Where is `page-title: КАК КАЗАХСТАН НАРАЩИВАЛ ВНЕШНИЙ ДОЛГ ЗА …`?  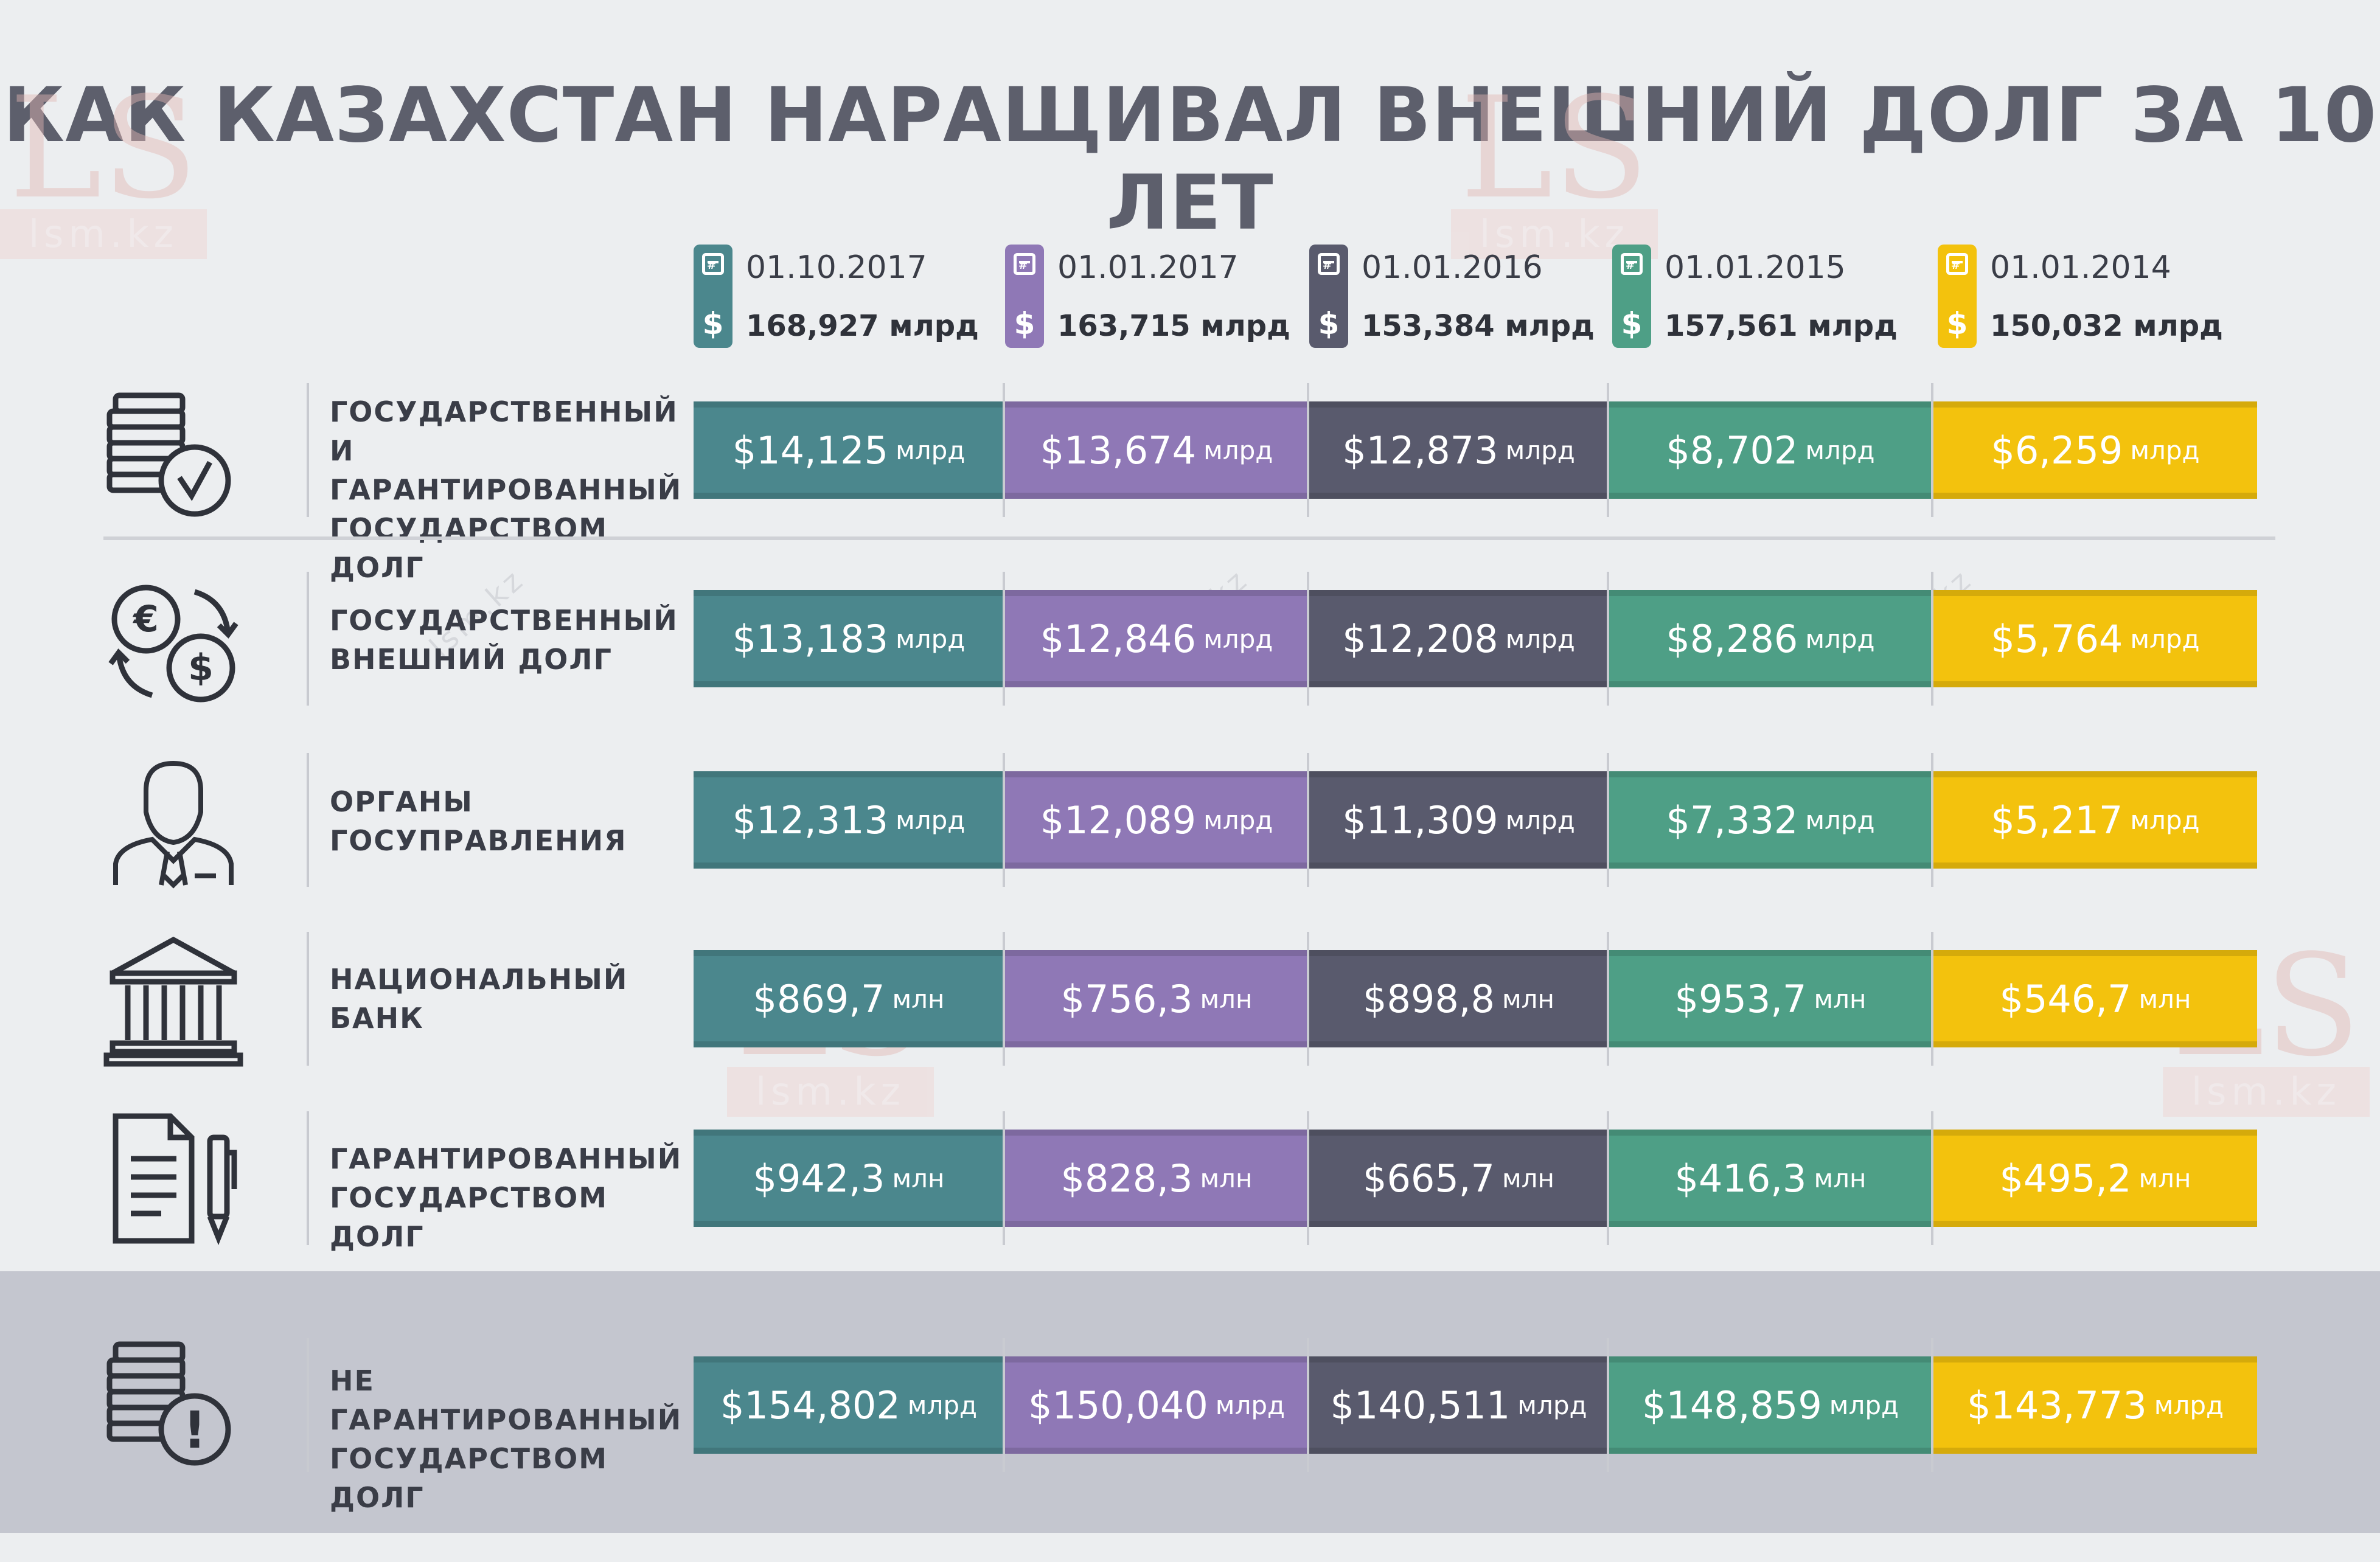 page-title: КАК КАЗАХСТАН НАРАЩИВАЛ ВНЕШНИЙ ДОЛГ ЗА … is located at coordinates (1190, 160).